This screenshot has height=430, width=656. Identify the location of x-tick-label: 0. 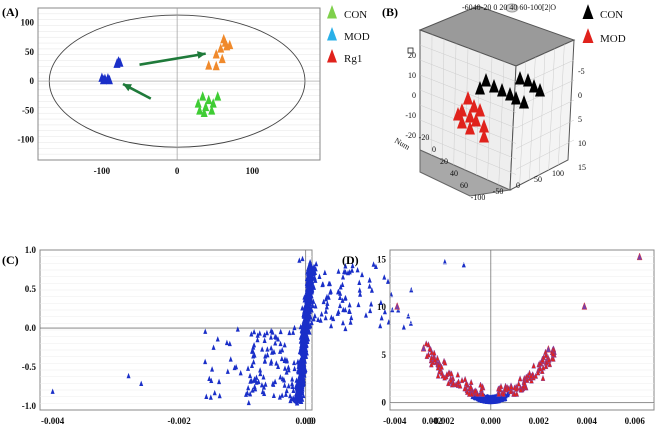
(177, 171).